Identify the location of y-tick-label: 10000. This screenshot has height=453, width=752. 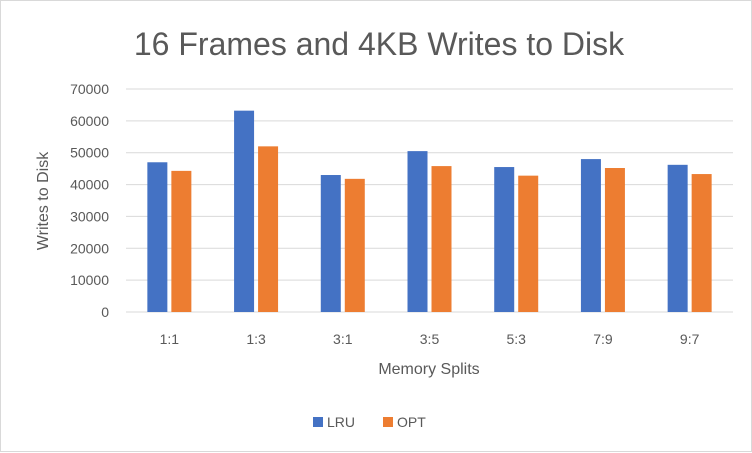
(89, 280).